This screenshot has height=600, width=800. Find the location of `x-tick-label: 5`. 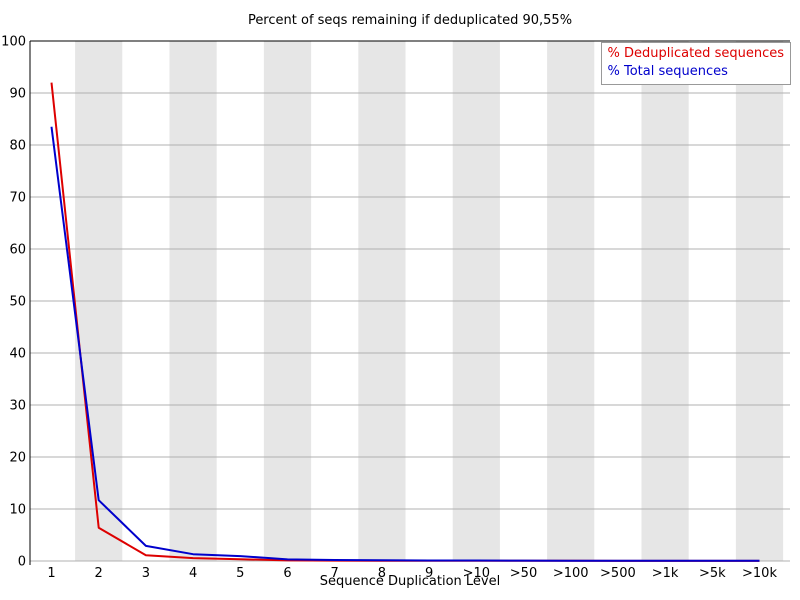

x-tick-label: 5 is located at coordinates (240, 573).